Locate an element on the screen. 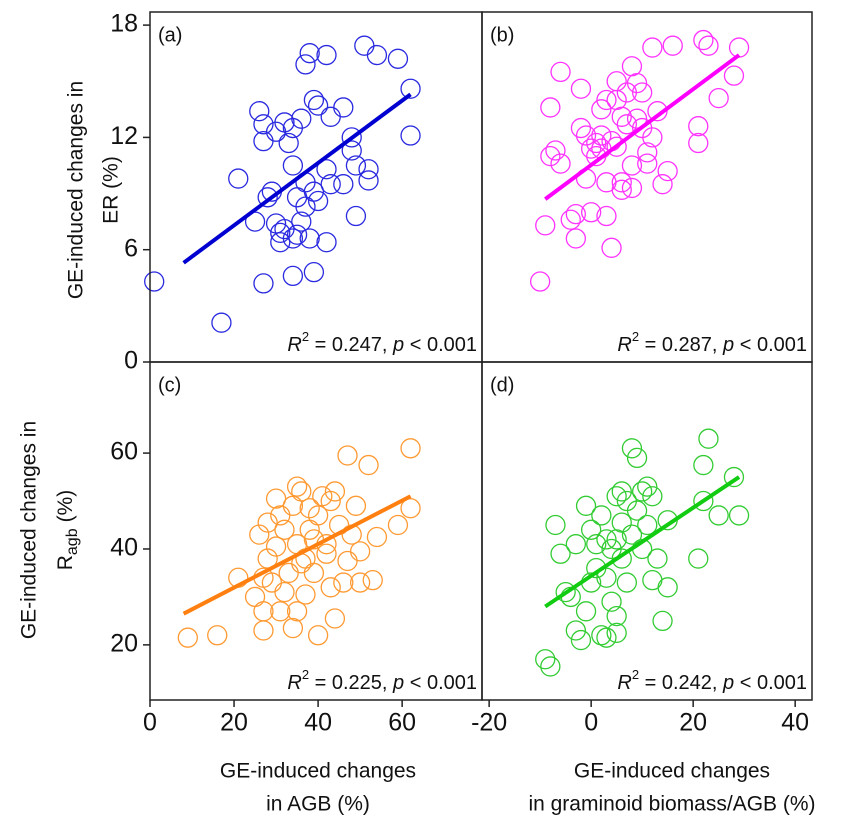  y-axis-label-part: R is located at coordinates (65, 562).